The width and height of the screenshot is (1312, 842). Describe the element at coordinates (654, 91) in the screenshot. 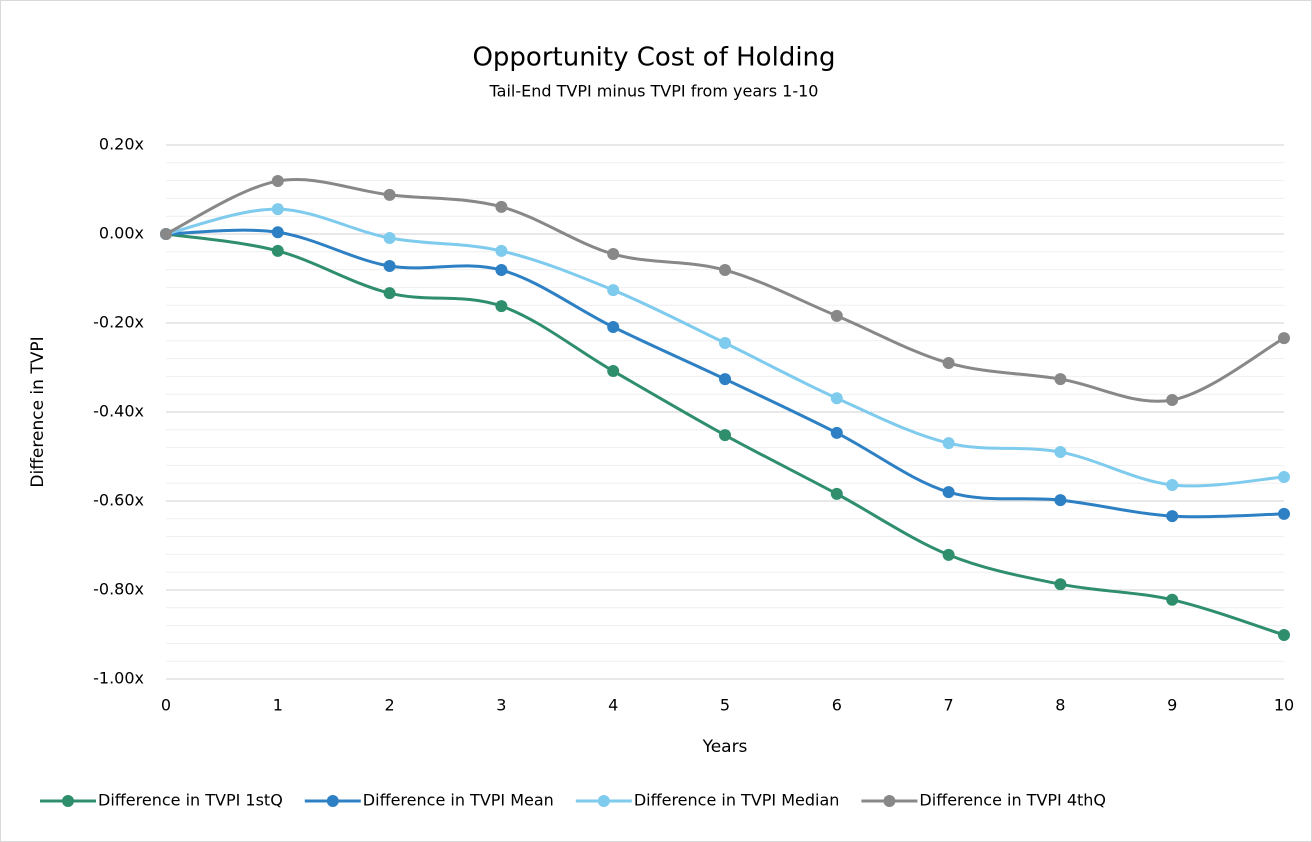

I see `chart-subtitle: Tail-End TVPI minus TVPI from years 1-10` at that location.